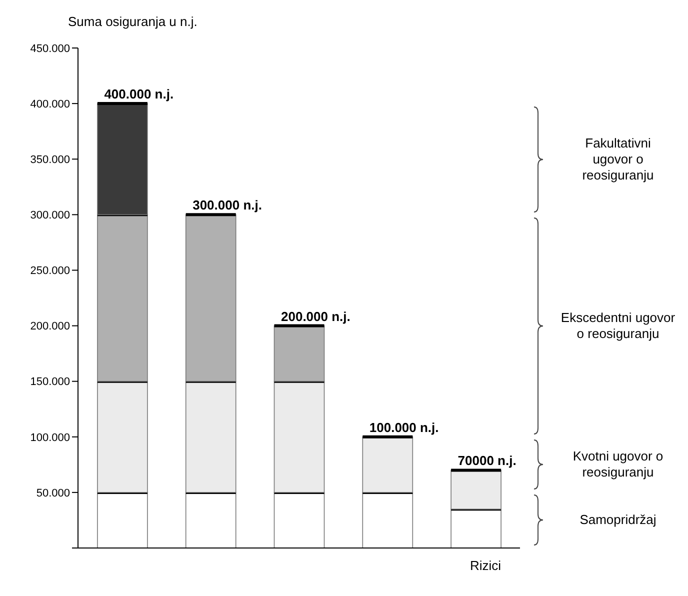 The image size is (688, 596). Describe the element at coordinates (618, 464) in the screenshot. I see `text: Kvotni ugovor o reosiguranju` at that location.